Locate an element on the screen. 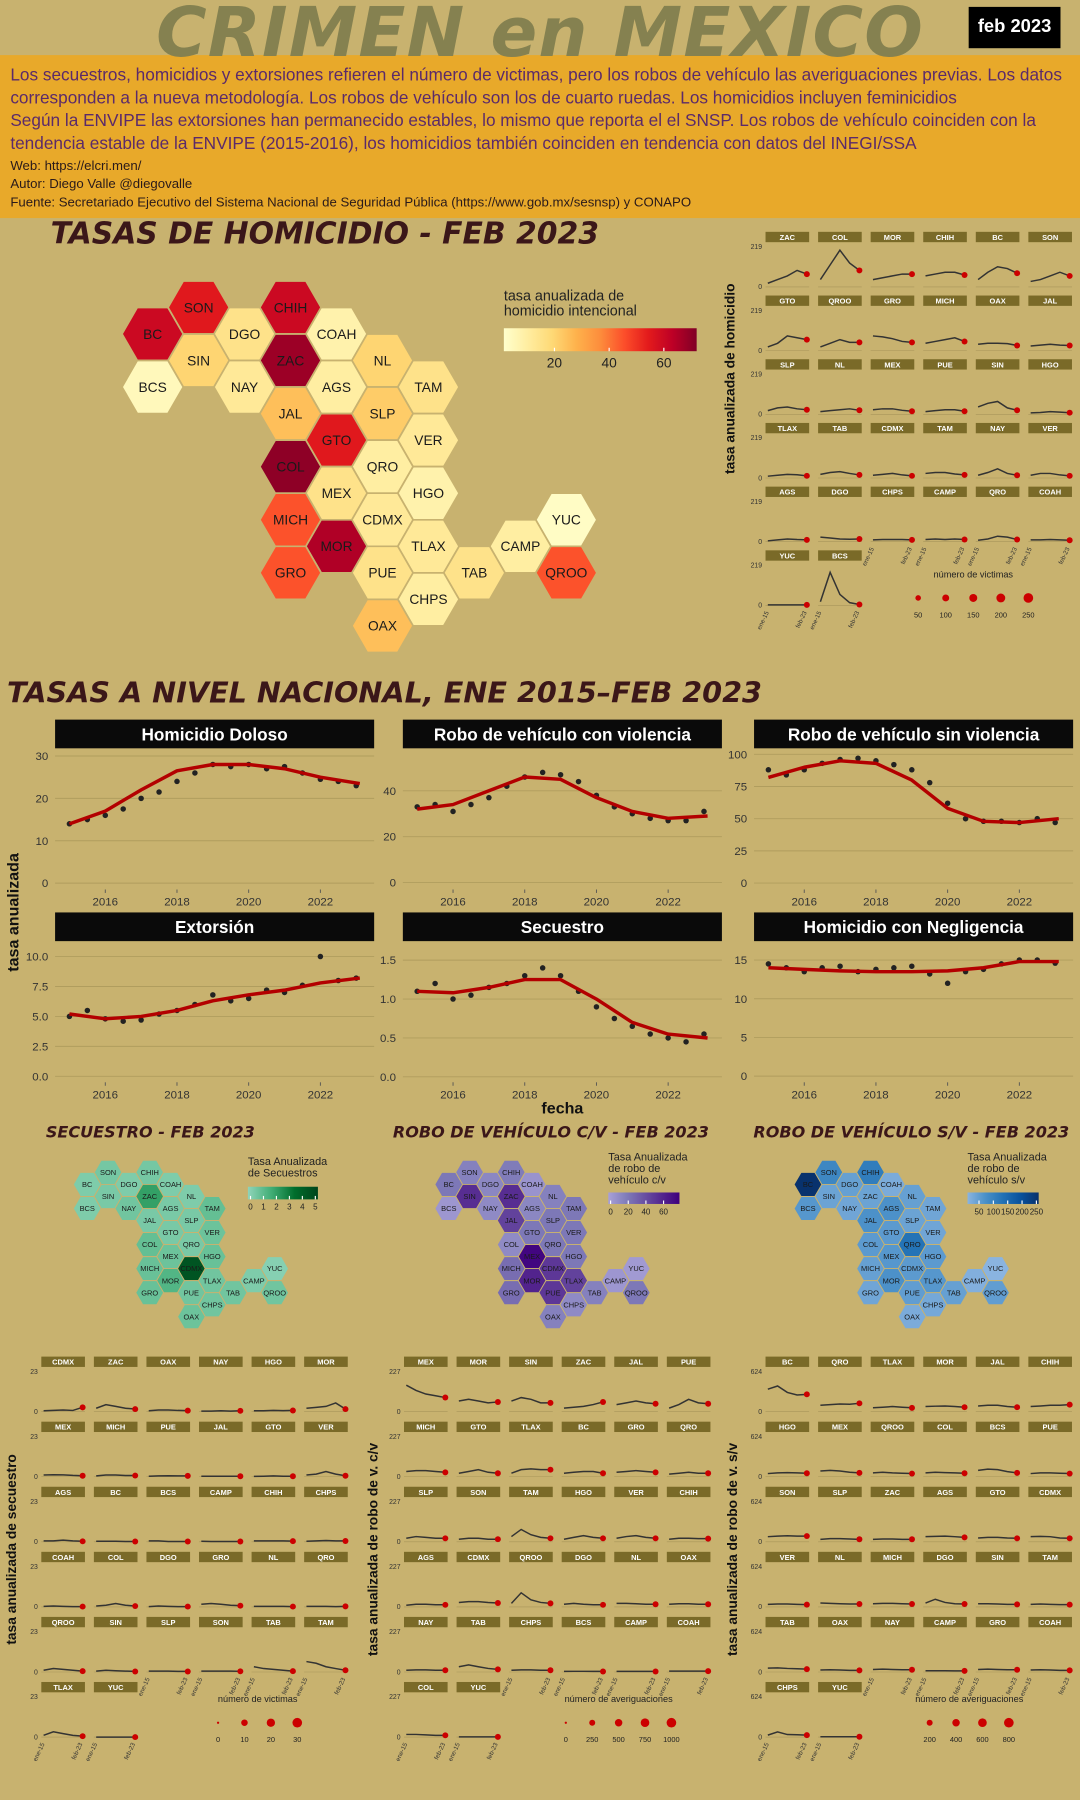 The width and height of the screenshot is (1080, 1800). panel-label: QROO is located at coordinates (531, 1557).